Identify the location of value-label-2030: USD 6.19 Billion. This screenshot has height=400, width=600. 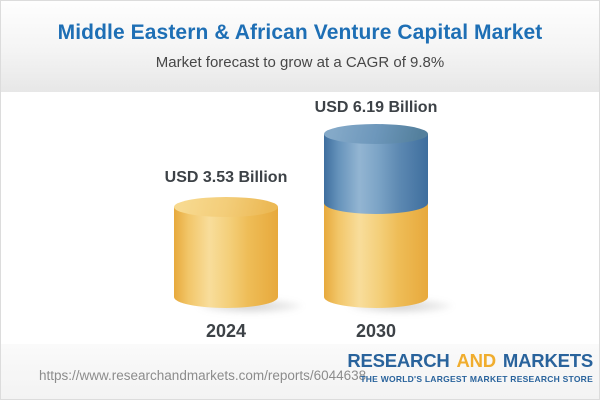
(376, 107).